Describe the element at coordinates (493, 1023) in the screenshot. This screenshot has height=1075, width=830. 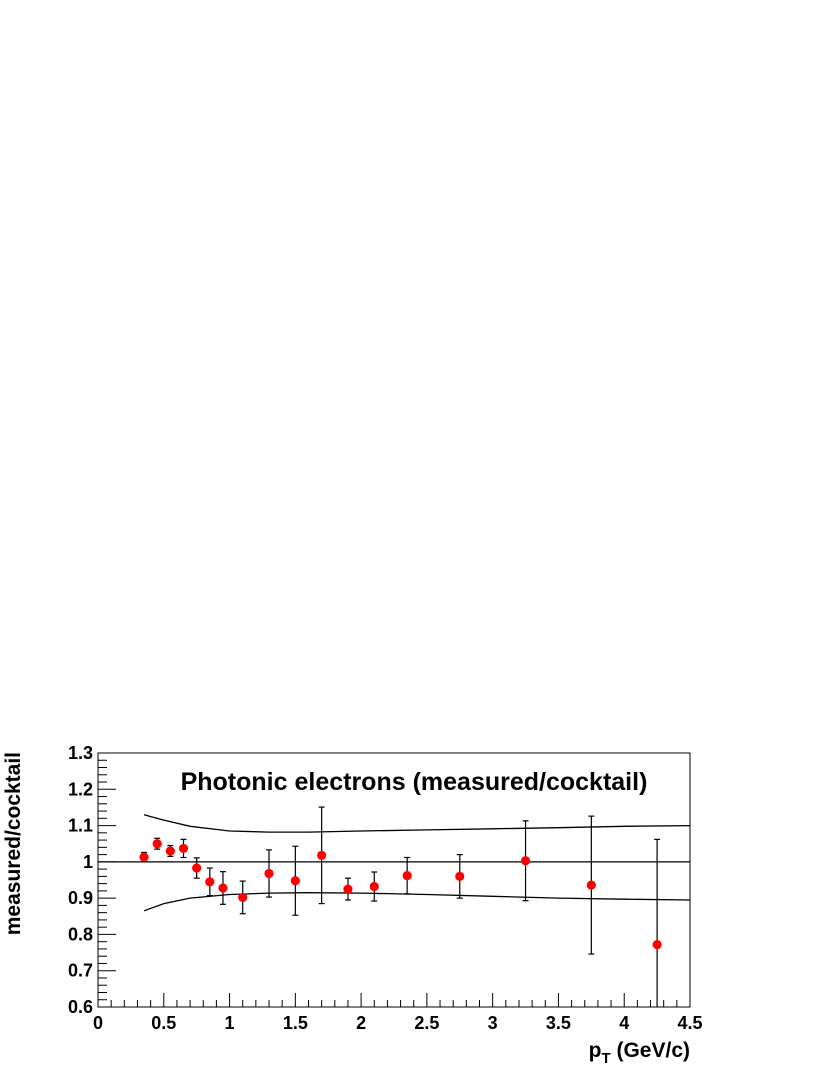
I see `x-tick-label: 3` at that location.